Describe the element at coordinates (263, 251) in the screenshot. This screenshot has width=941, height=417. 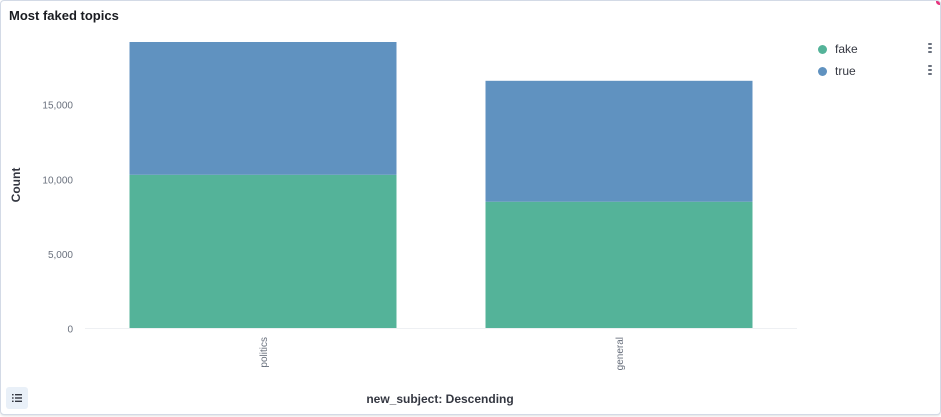
I see `bar-politics-fake` at that location.